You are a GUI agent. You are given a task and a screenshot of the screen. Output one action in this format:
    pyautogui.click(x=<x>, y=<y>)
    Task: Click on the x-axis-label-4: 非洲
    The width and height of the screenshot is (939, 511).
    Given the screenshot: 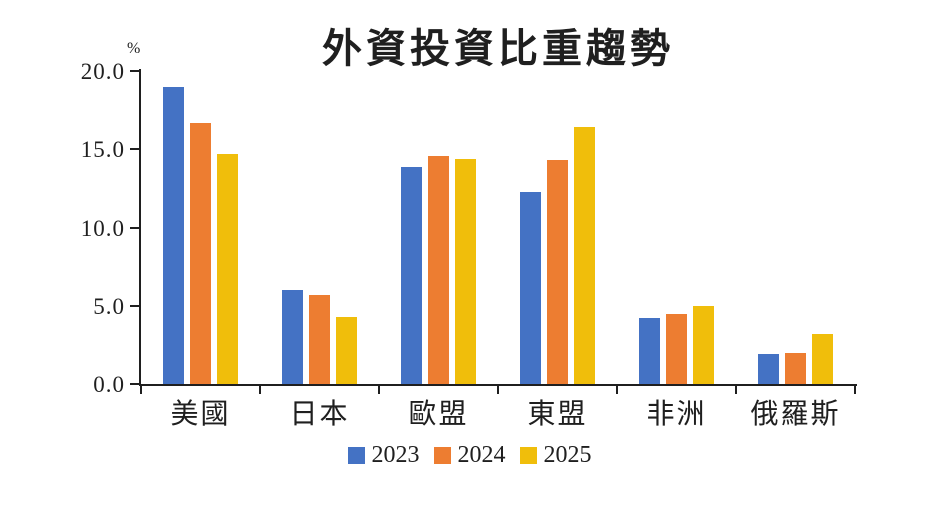 What is the action you would take?
    pyautogui.click(x=676, y=414)
    